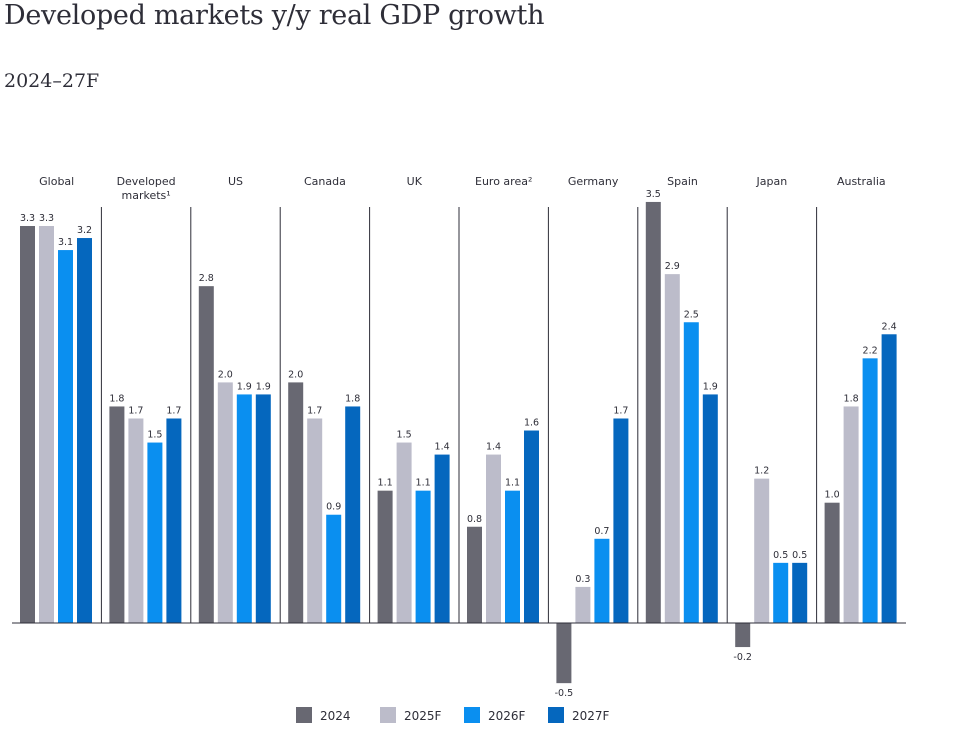  Describe the element at coordinates (601, 531) in the screenshot. I see `data-label: 0.7` at that location.